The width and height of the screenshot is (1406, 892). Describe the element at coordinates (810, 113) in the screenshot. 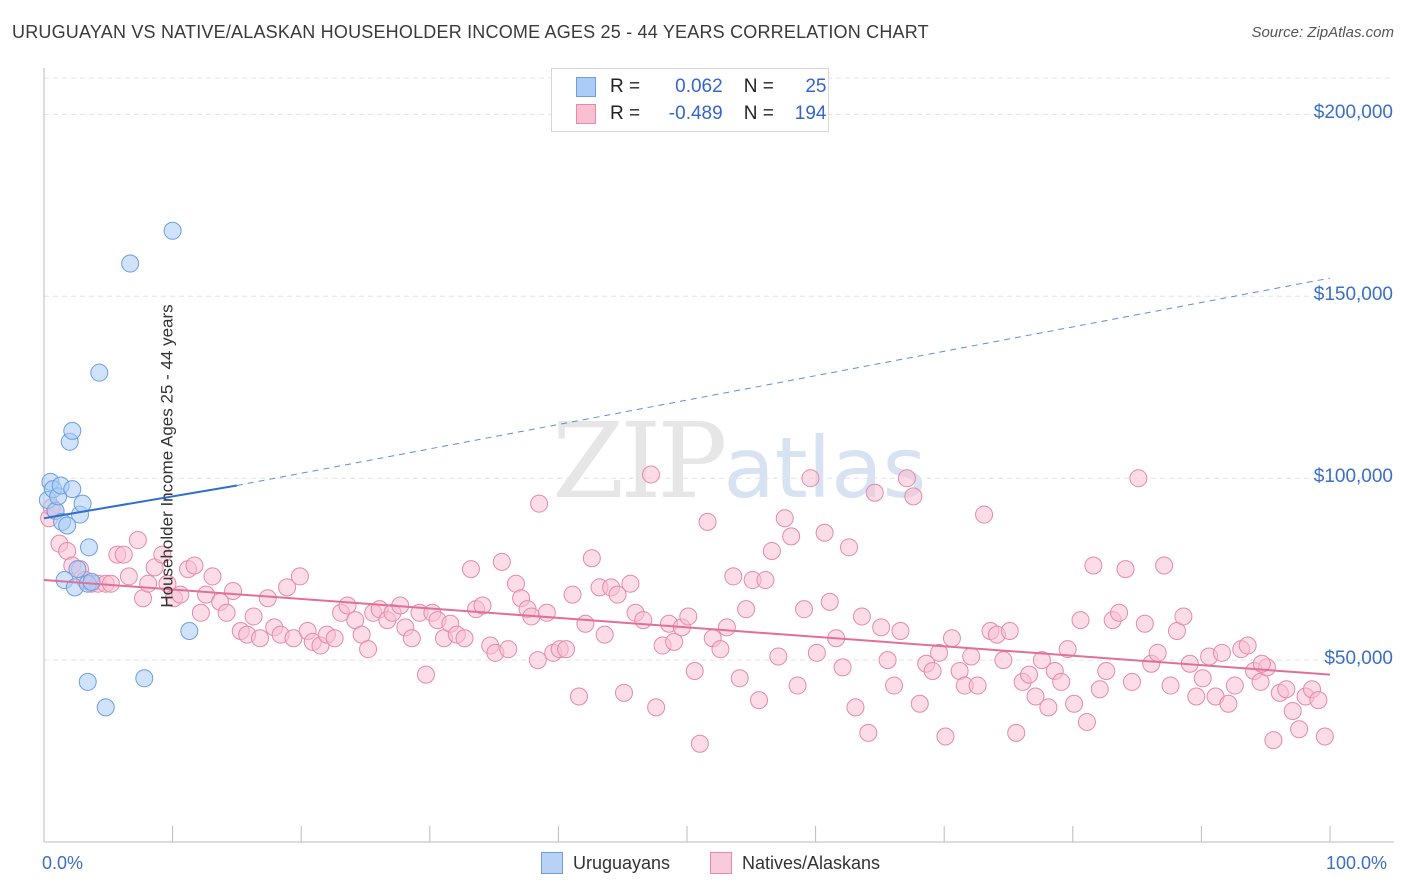

I see `n-value: 194` at that location.